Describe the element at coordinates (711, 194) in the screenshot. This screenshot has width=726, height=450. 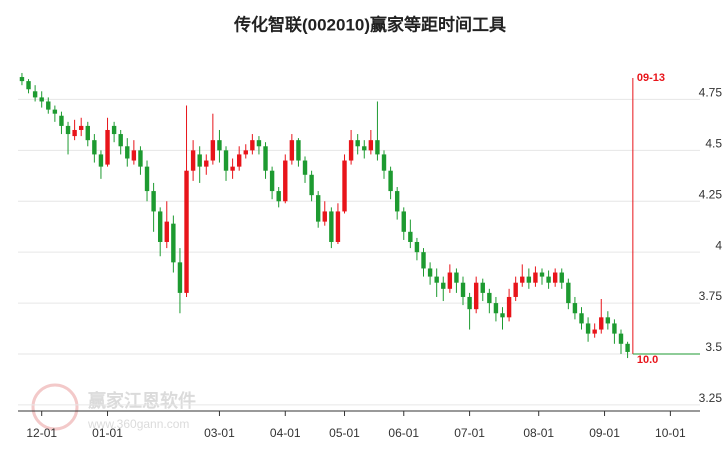
I see `y-tick-label: 4.25` at that location.